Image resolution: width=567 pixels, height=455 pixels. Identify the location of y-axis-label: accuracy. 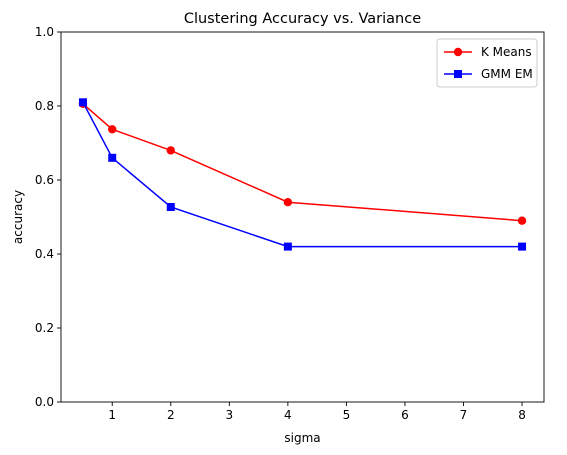
(18, 217).